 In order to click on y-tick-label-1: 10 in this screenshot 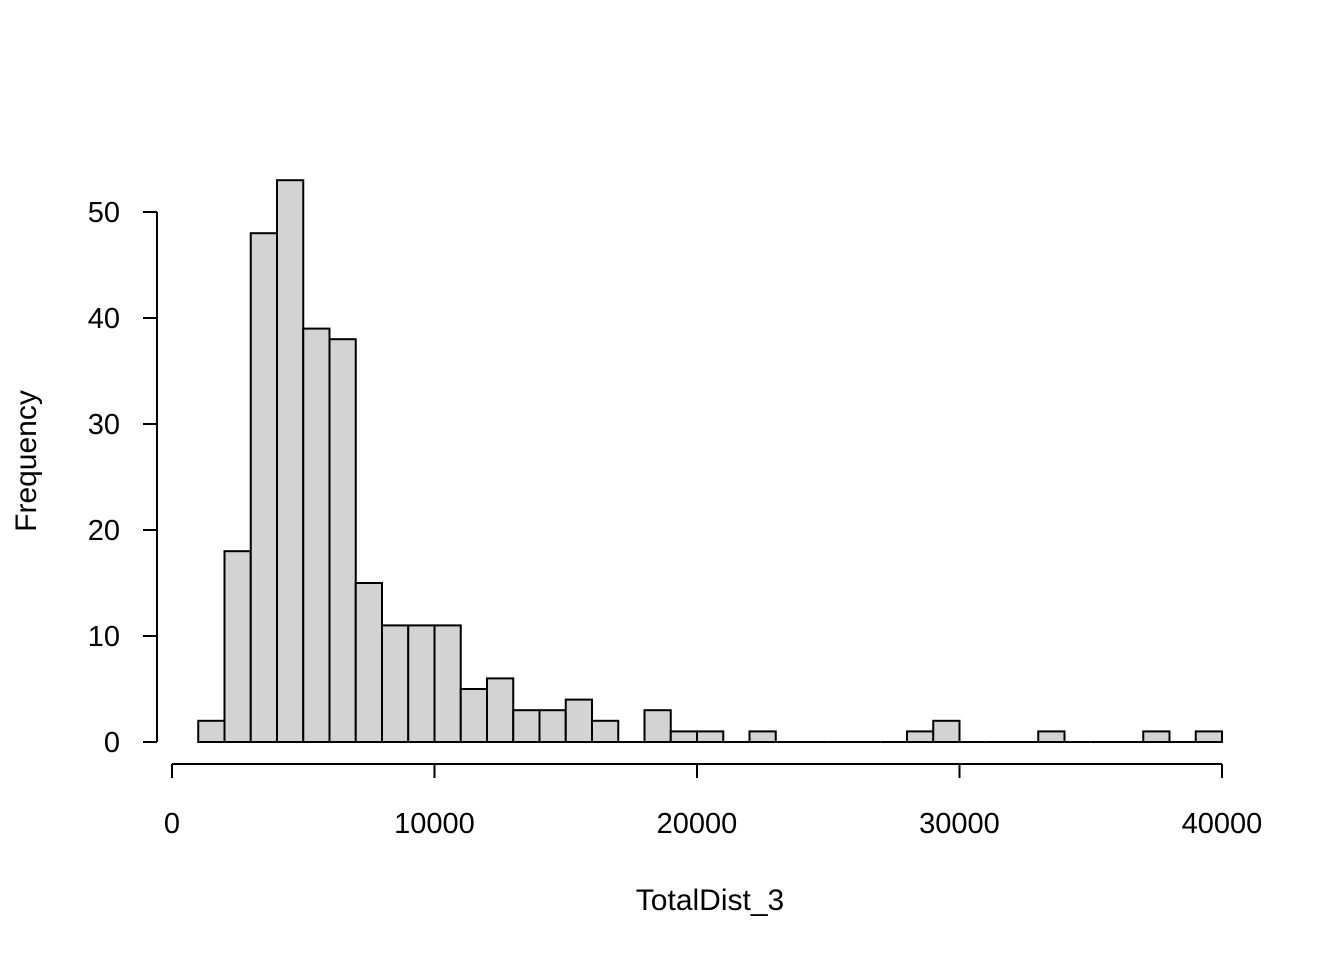, I will do `click(104, 637)`.